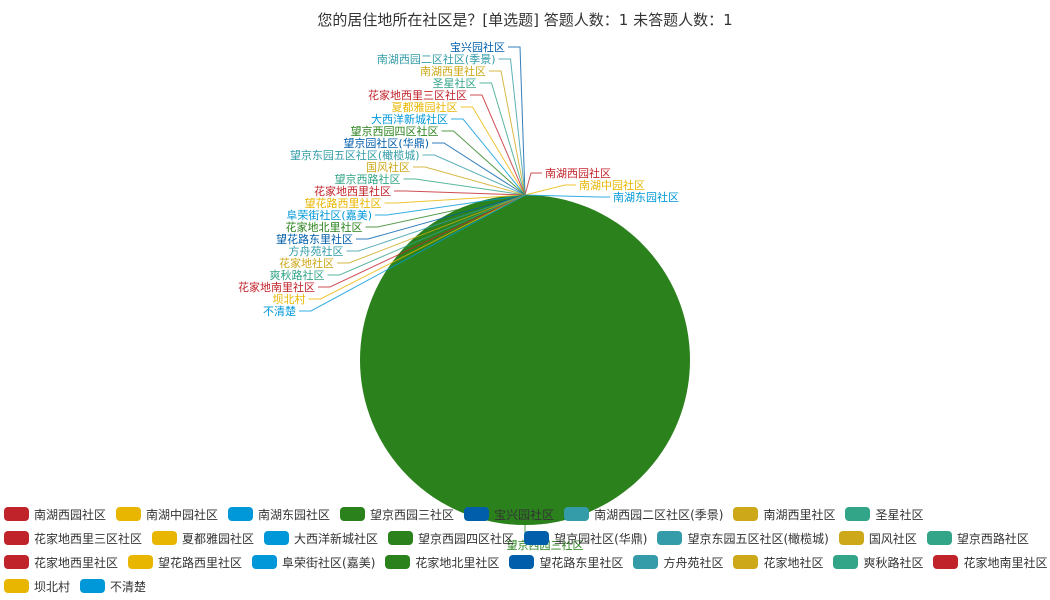  I want to click on legend-label: 坝北村, so click(52, 586).